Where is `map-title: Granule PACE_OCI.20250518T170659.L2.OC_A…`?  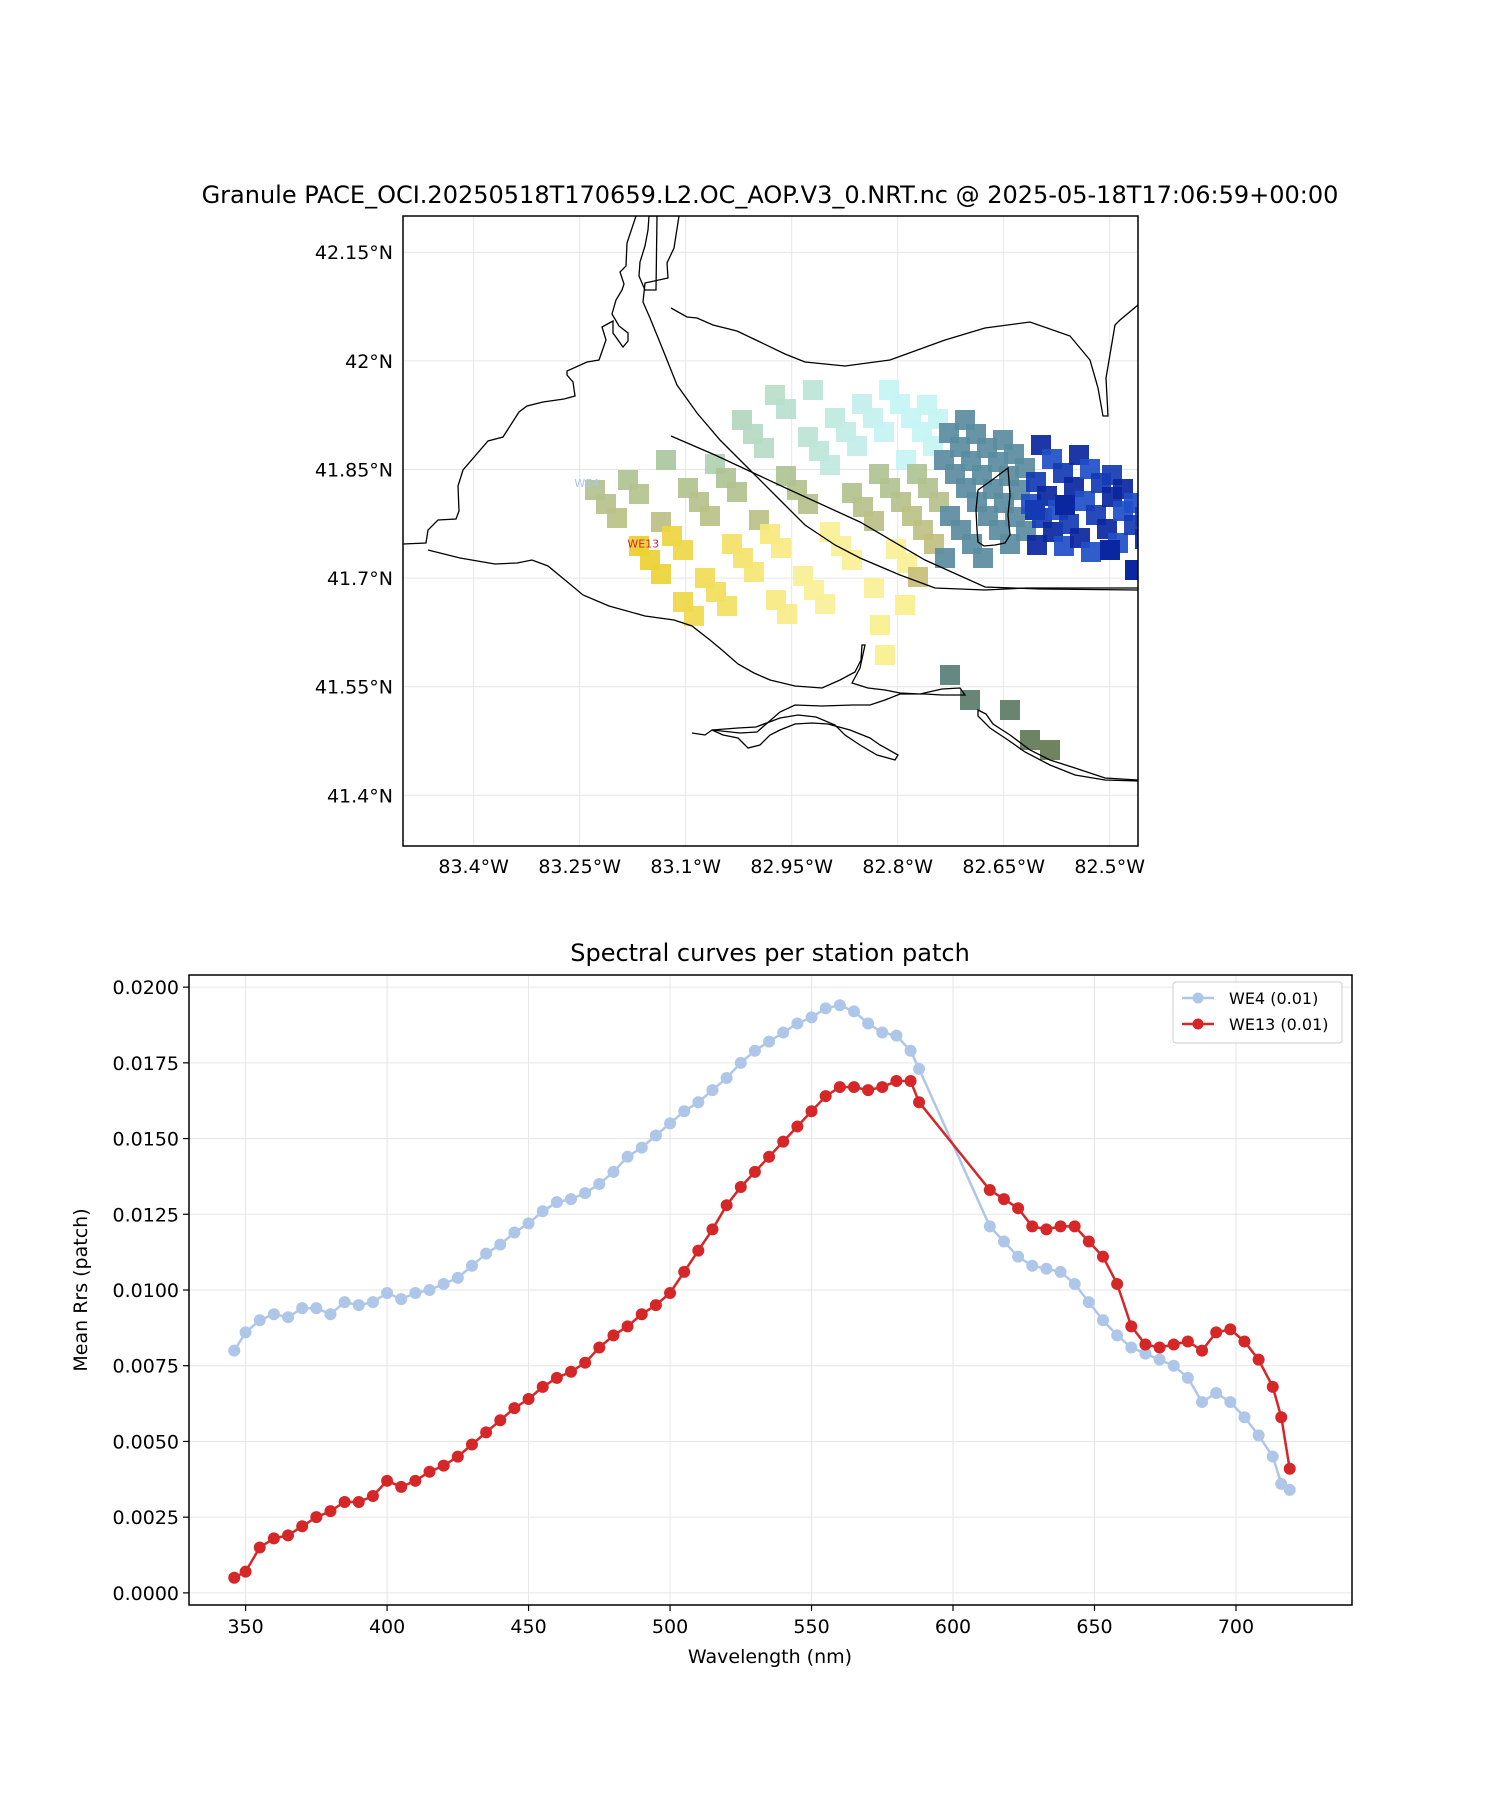 map-title: Granule PACE_OCI.20250518T170659.L2.OC_A… is located at coordinates (770, 195).